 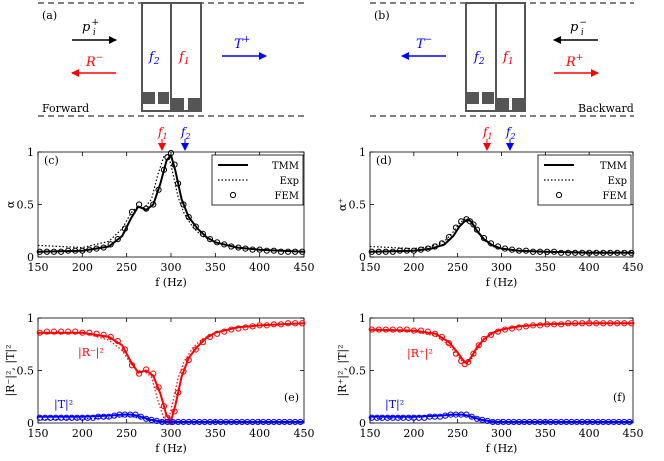 I want to click on markers-c: f1 f2, so click(x=174, y=138).